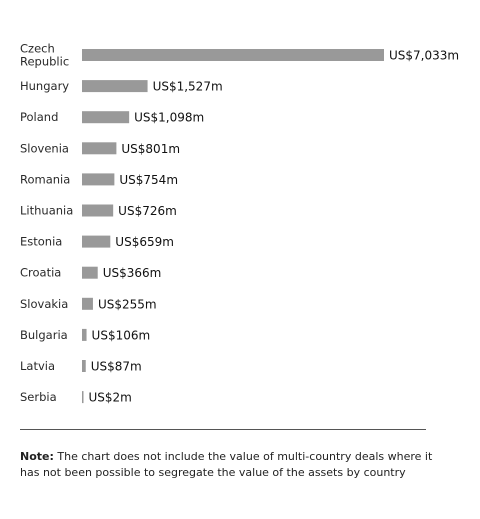 The image size is (480, 519). I want to click on category-label: Slovenia, so click(44, 148).